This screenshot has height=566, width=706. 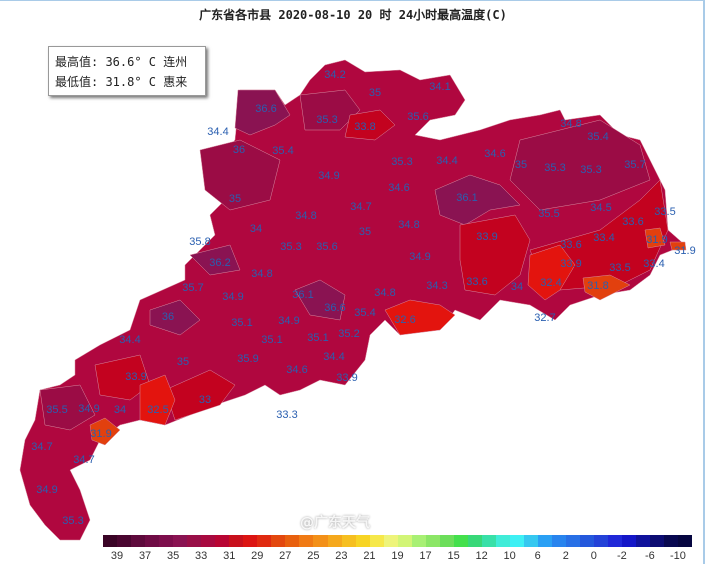 I want to click on temperature-label: 33.8, so click(x=365, y=127).